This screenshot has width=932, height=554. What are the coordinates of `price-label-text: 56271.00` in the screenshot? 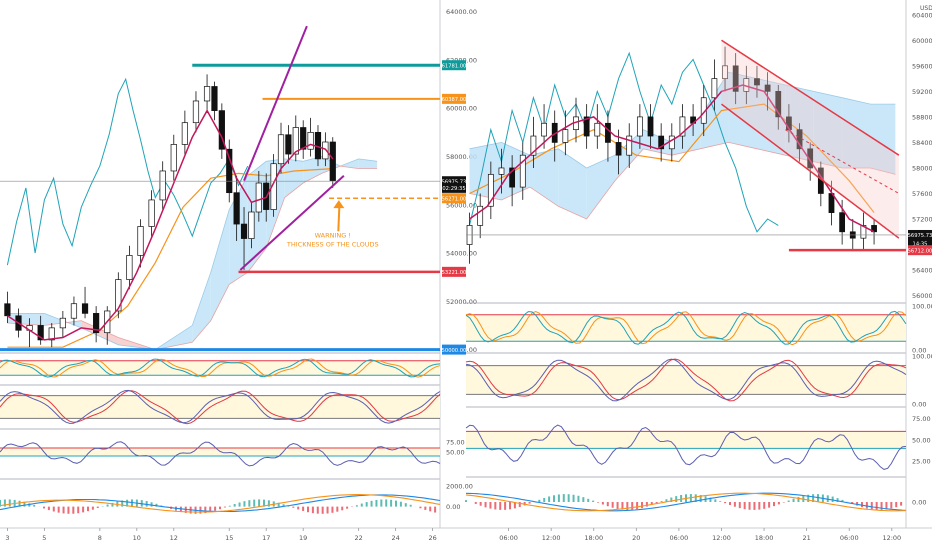 It's located at (454, 199).